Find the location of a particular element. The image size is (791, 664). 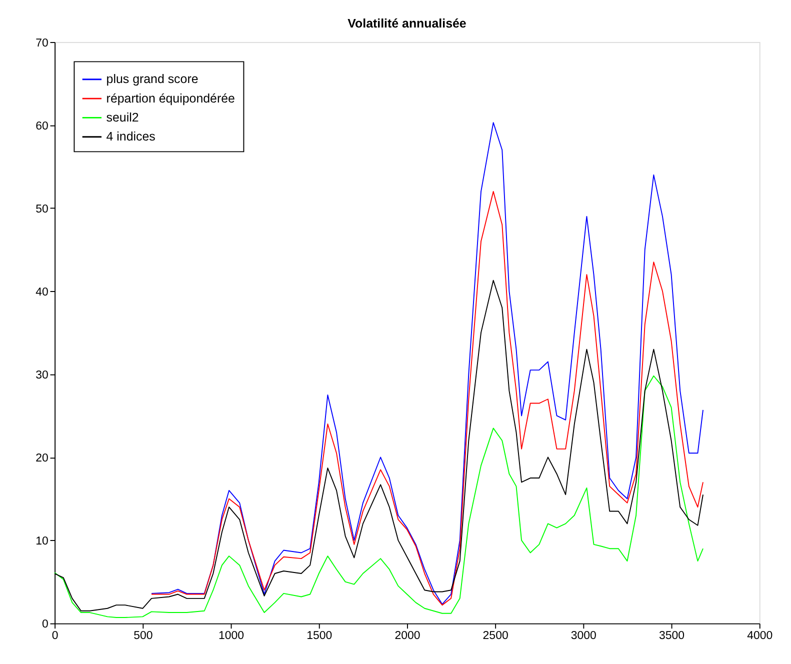

x-tick-label: 3500 is located at coordinates (671, 636).